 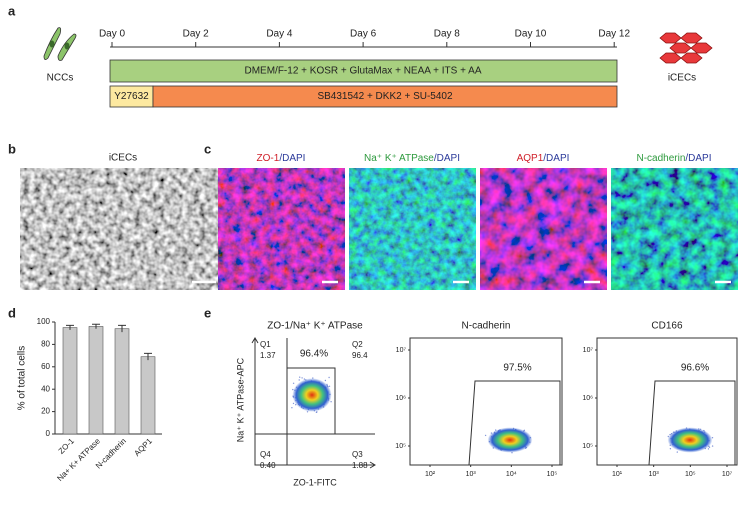 What do you see at coordinates (363, 34) in the screenshot?
I see `day-label: Day 6` at bounding box center [363, 34].